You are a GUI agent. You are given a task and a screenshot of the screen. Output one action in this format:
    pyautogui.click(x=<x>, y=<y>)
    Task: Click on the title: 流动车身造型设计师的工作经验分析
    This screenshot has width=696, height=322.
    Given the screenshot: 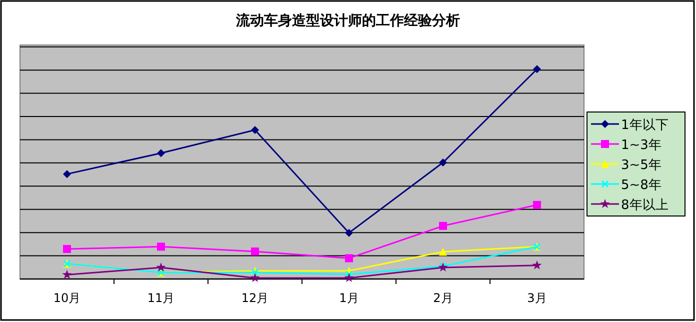 What is the action you would take?
    pyautogui.click(x=348, y=21)
    